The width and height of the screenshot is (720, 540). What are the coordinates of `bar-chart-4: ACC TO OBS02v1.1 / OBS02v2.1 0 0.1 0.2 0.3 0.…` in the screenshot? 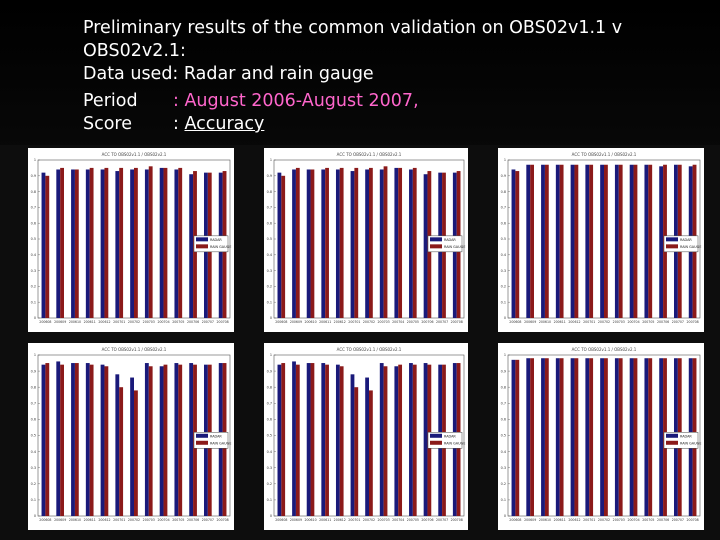 It's located at (131, 436).